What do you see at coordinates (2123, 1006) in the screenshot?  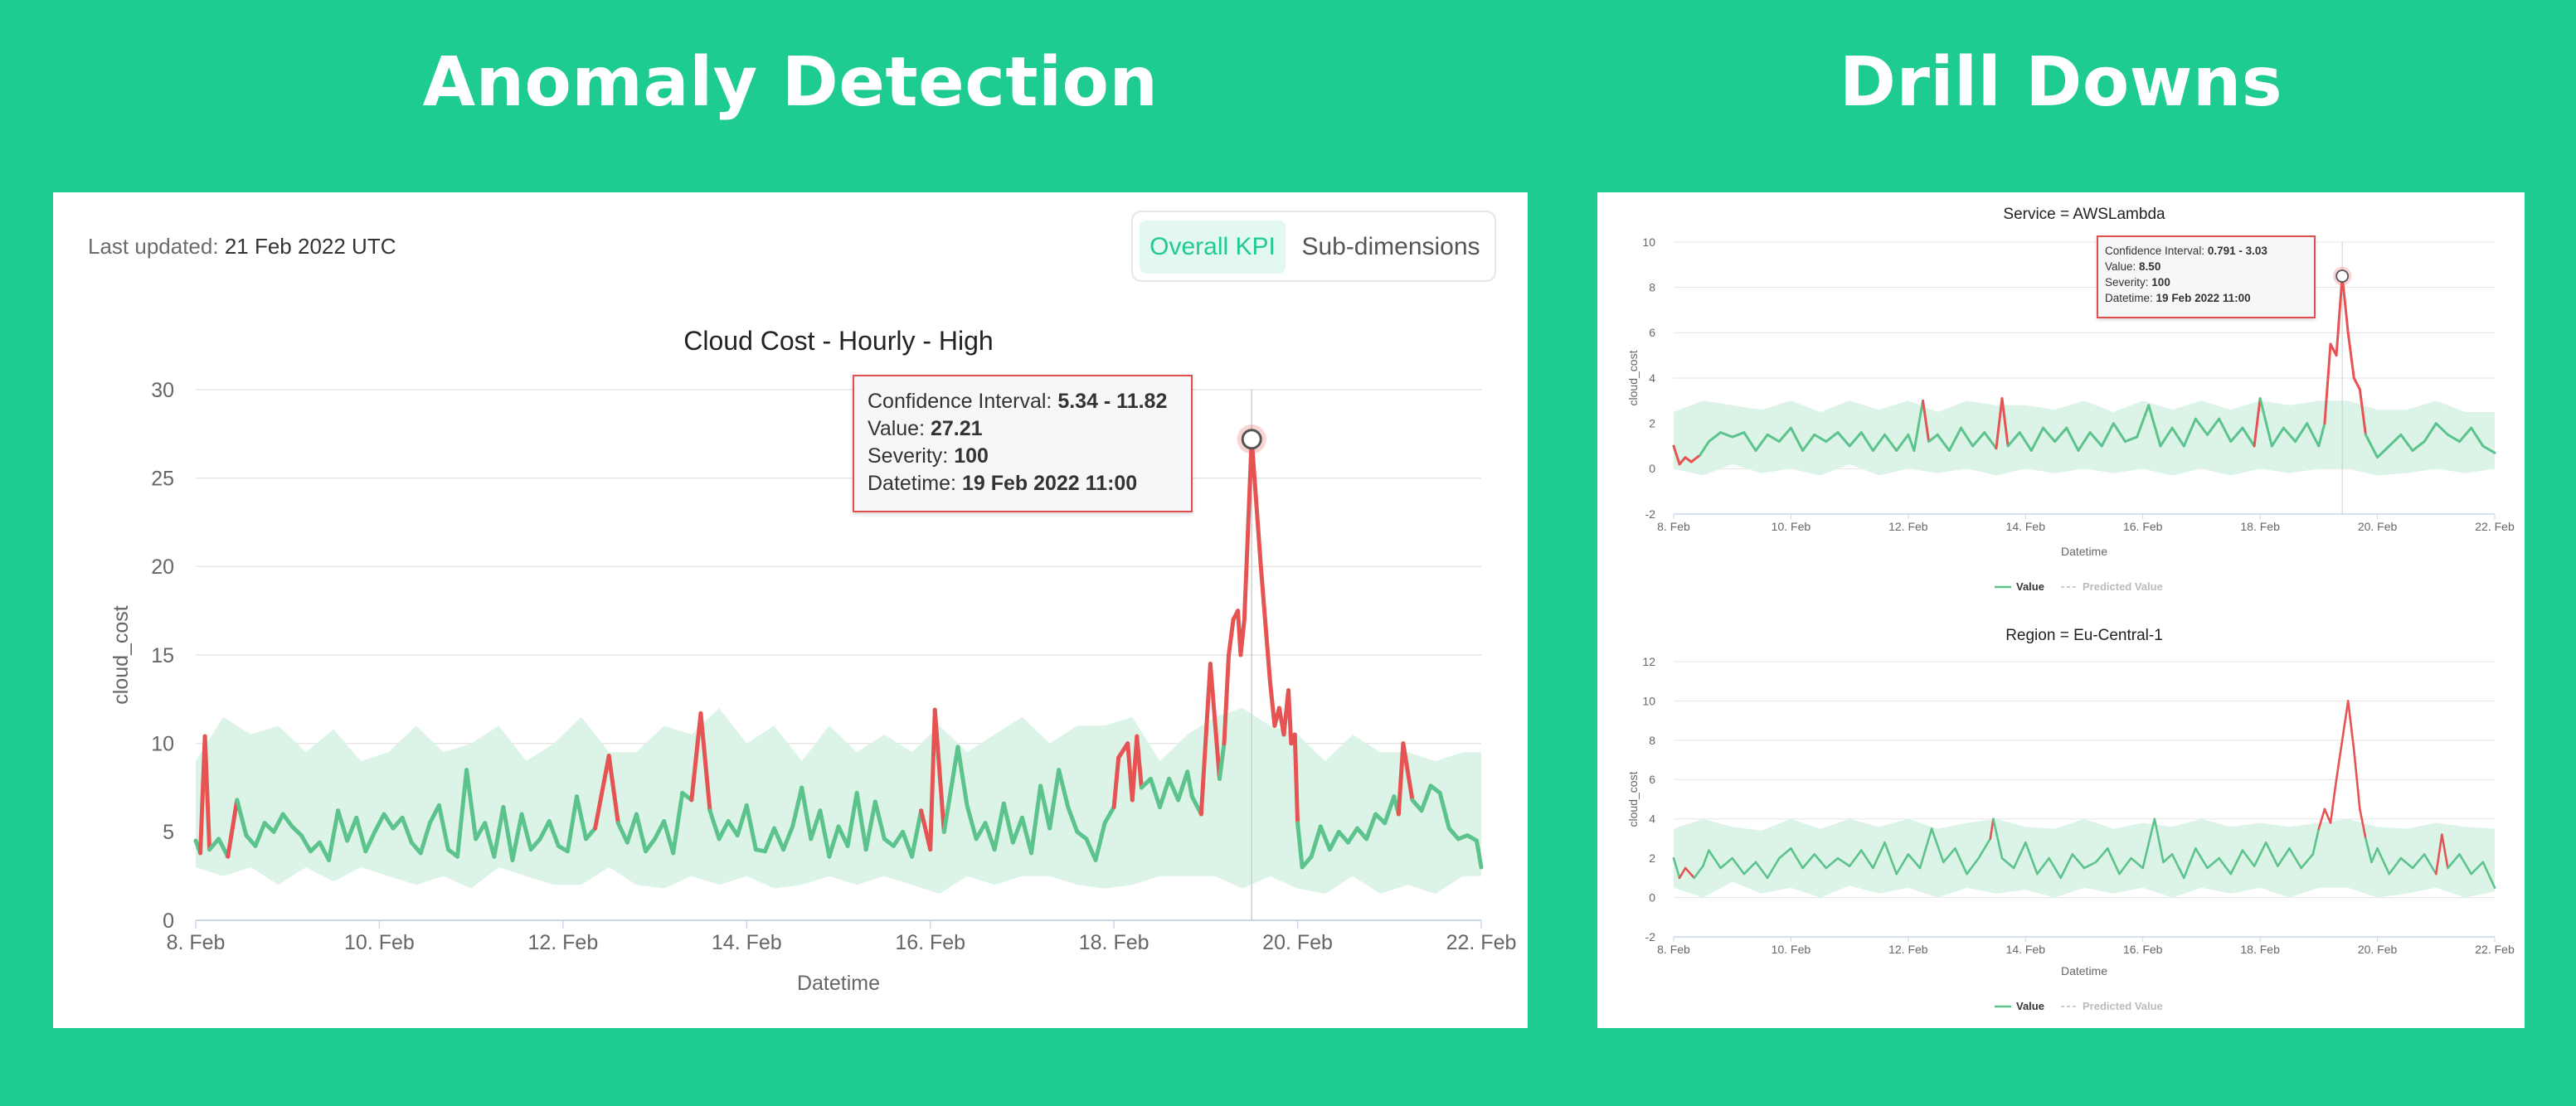 I see `legend-predicted-label: Predicted Value` at bounding box center [2123, 1006].